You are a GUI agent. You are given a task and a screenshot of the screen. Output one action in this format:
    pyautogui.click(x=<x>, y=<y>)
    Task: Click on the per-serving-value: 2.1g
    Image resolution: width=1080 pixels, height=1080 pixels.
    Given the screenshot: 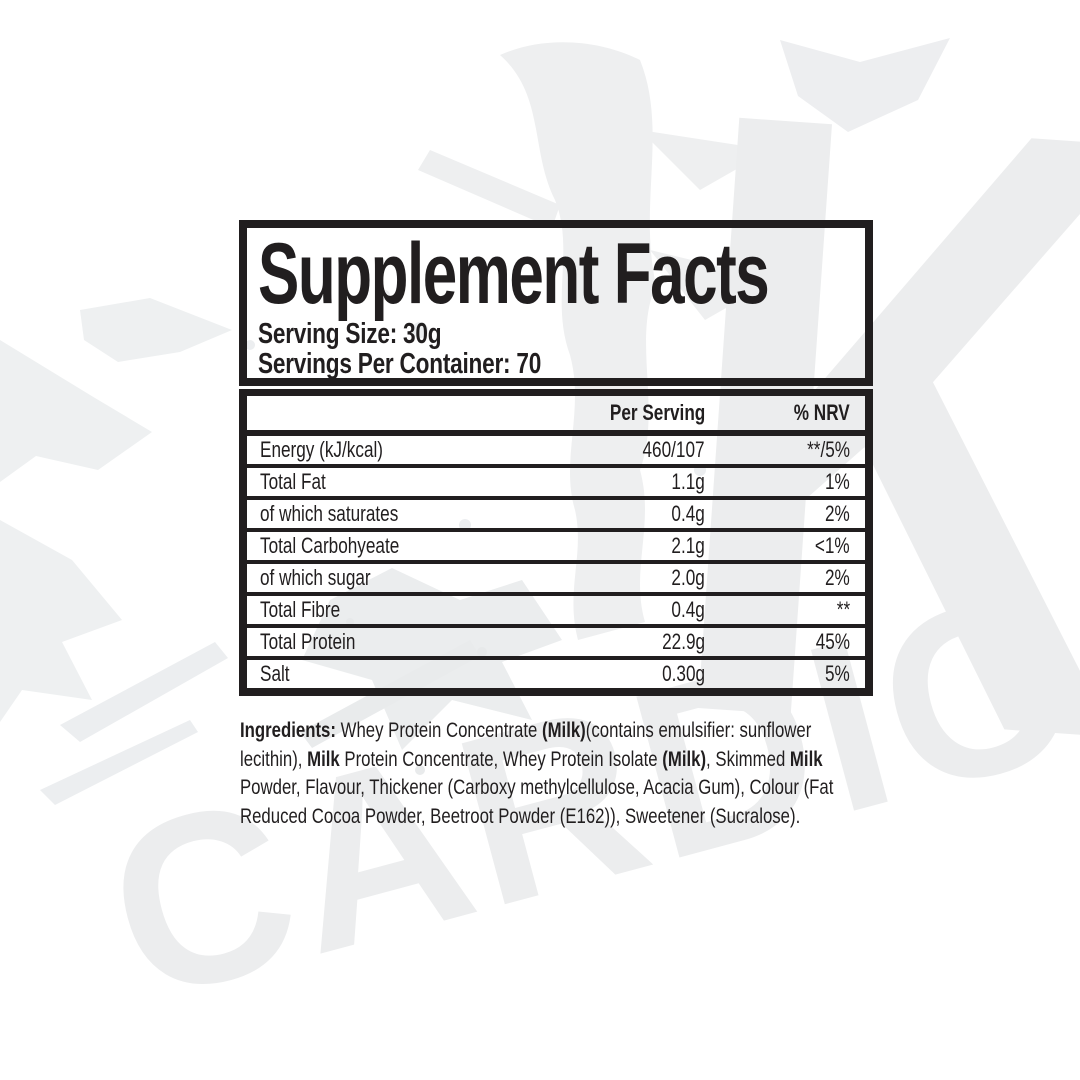 What is the action you would take?
    pyautogui.click(x=688, y=545)
    